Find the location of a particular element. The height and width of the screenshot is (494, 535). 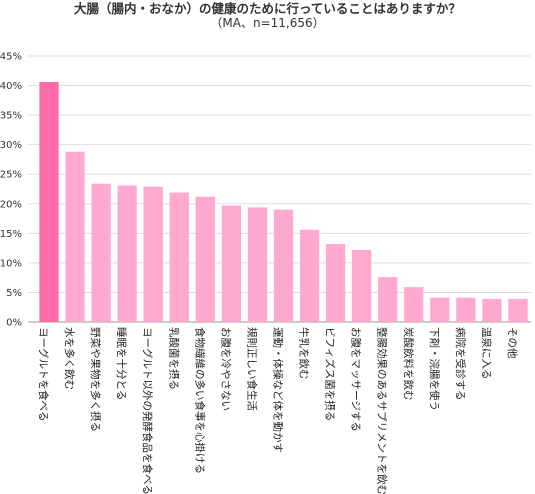

x-tick-label: 牛乳を飲む is located at coordinates (304, 353).